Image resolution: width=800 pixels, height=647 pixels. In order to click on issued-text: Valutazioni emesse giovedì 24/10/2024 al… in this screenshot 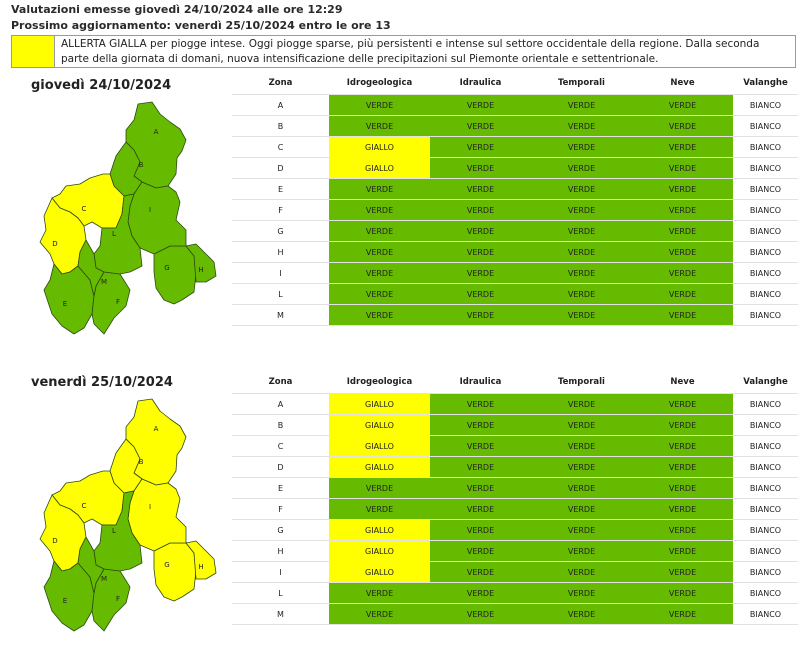, I will do `click(177, 9)`.